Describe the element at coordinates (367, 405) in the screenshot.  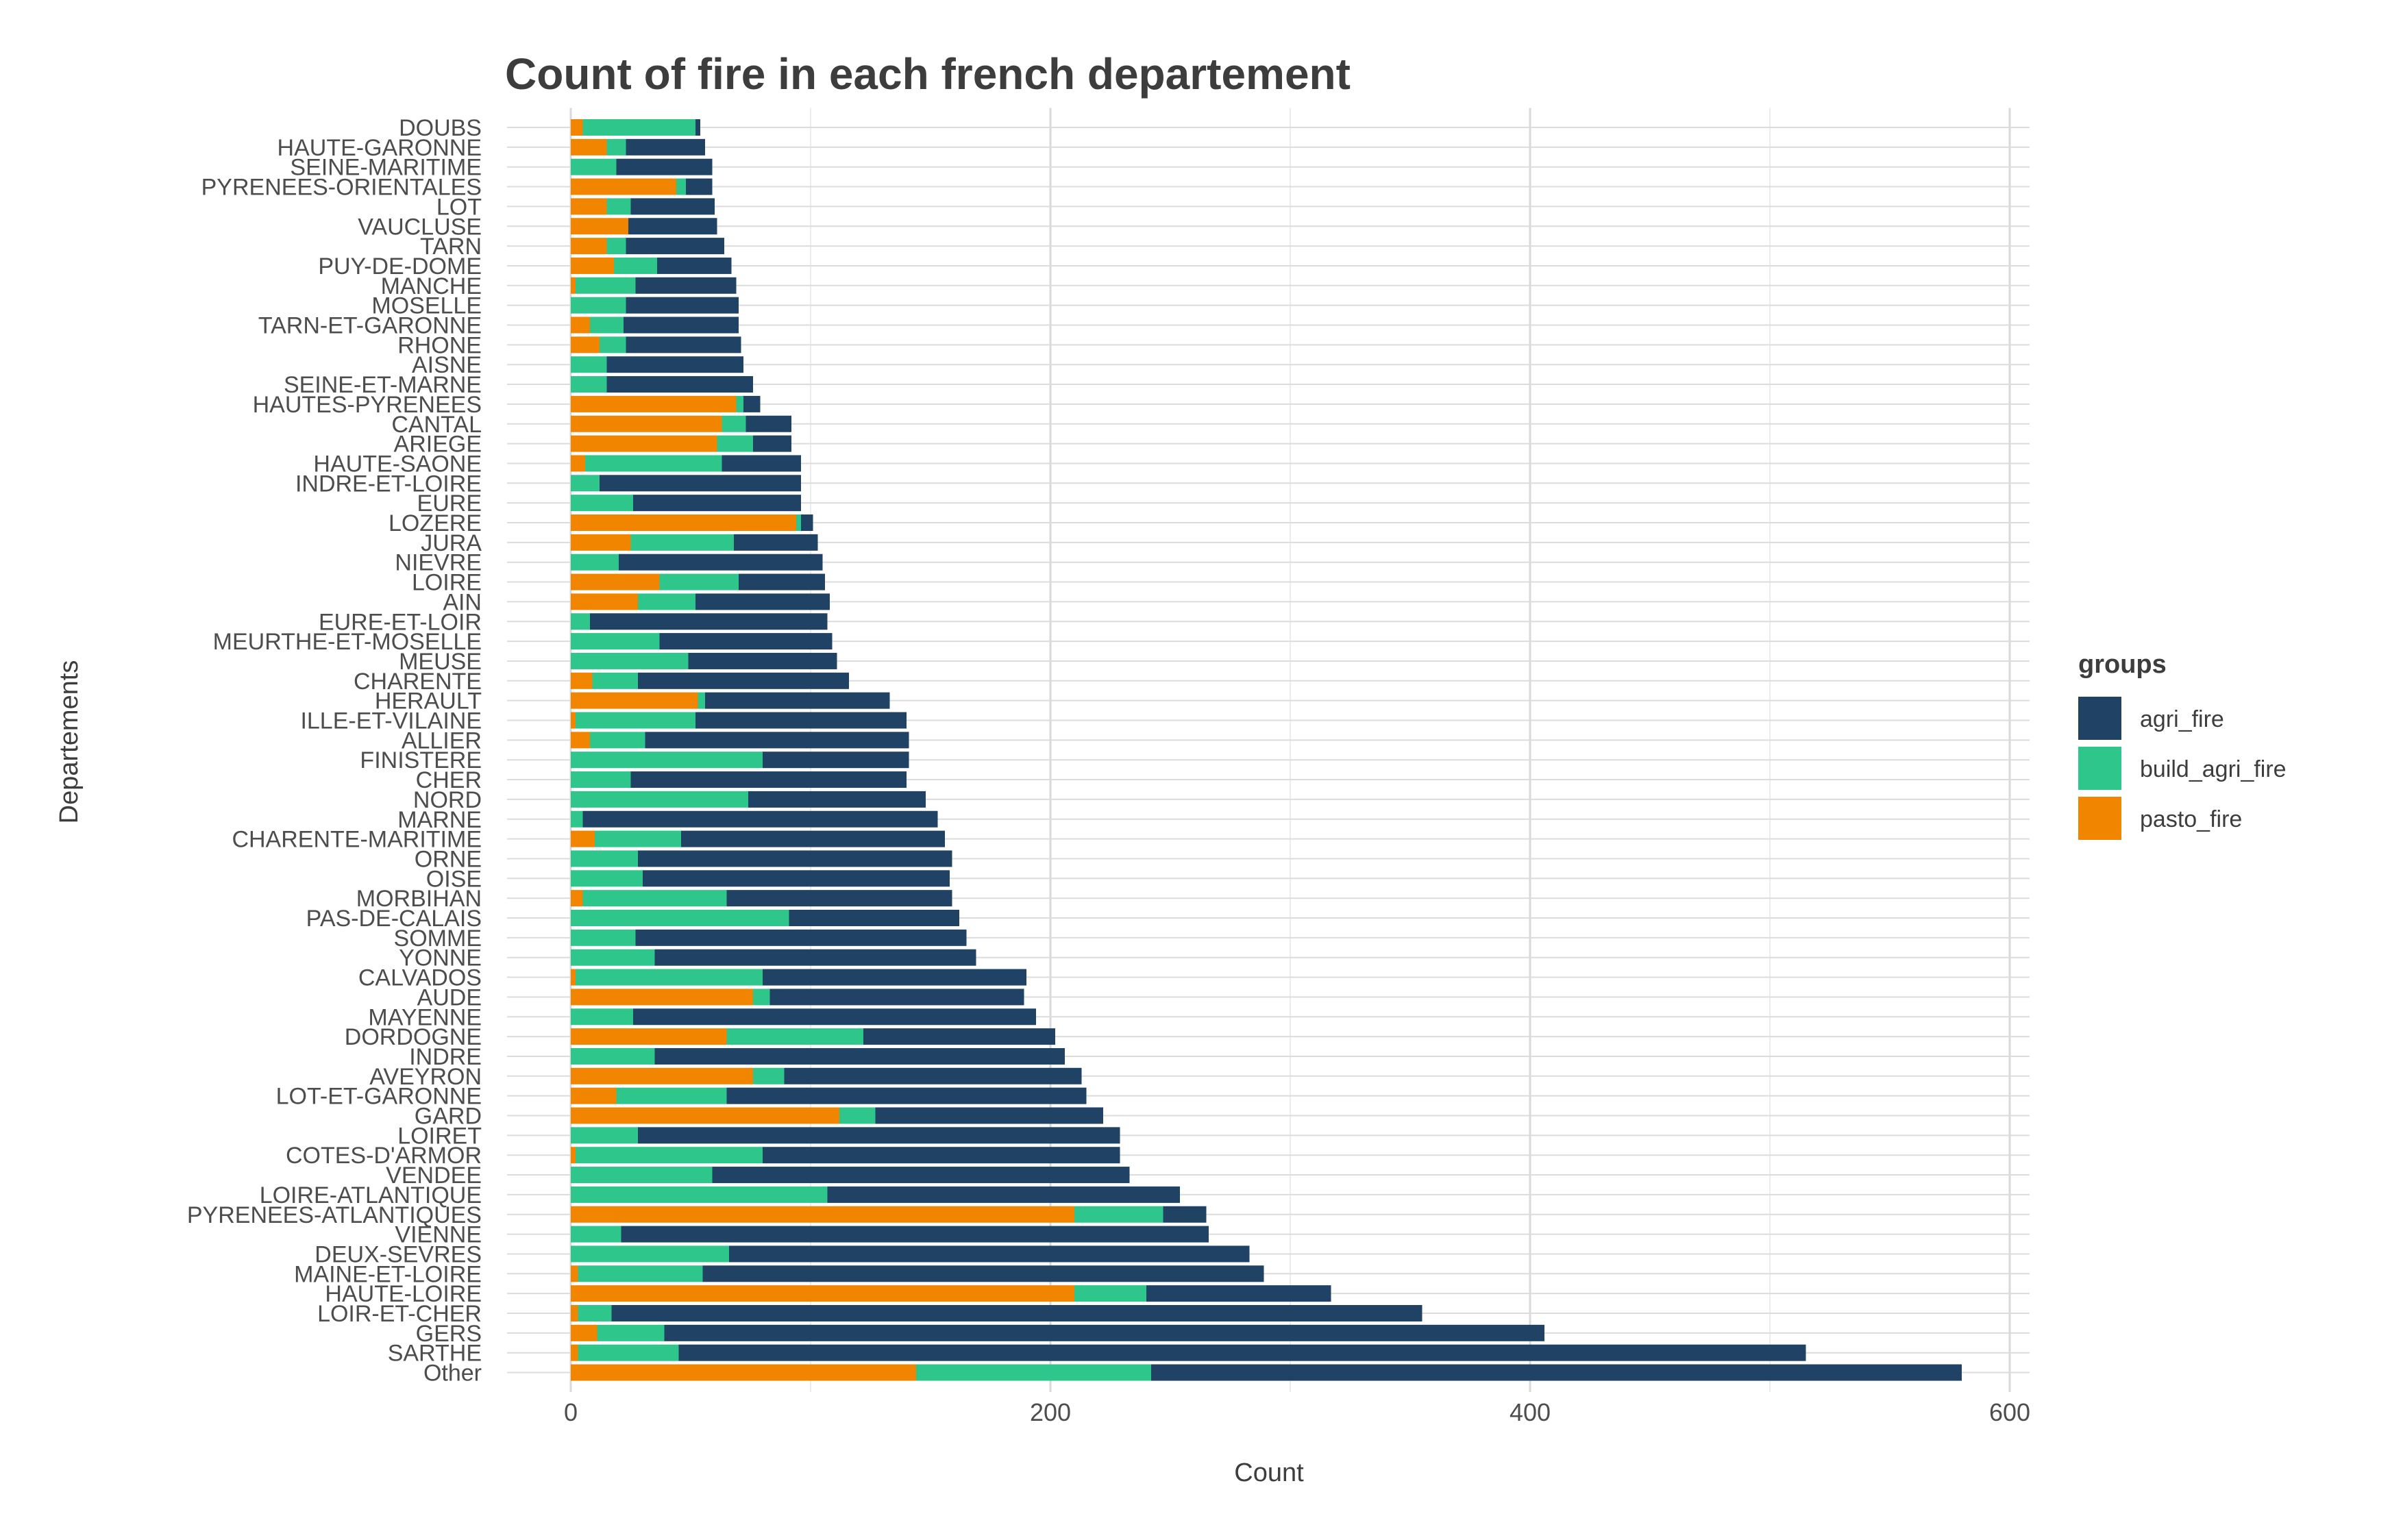
I see `y-tick-label: HAUTES-PYRENEES` at that location.